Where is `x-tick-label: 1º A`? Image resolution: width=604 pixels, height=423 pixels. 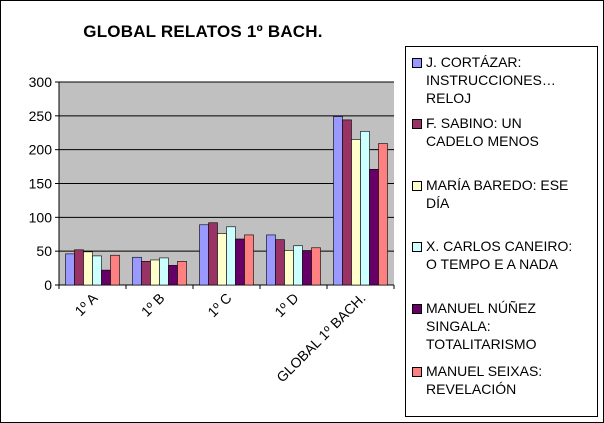 x-tick-label: 1º A is located at coordinates (86, 304).